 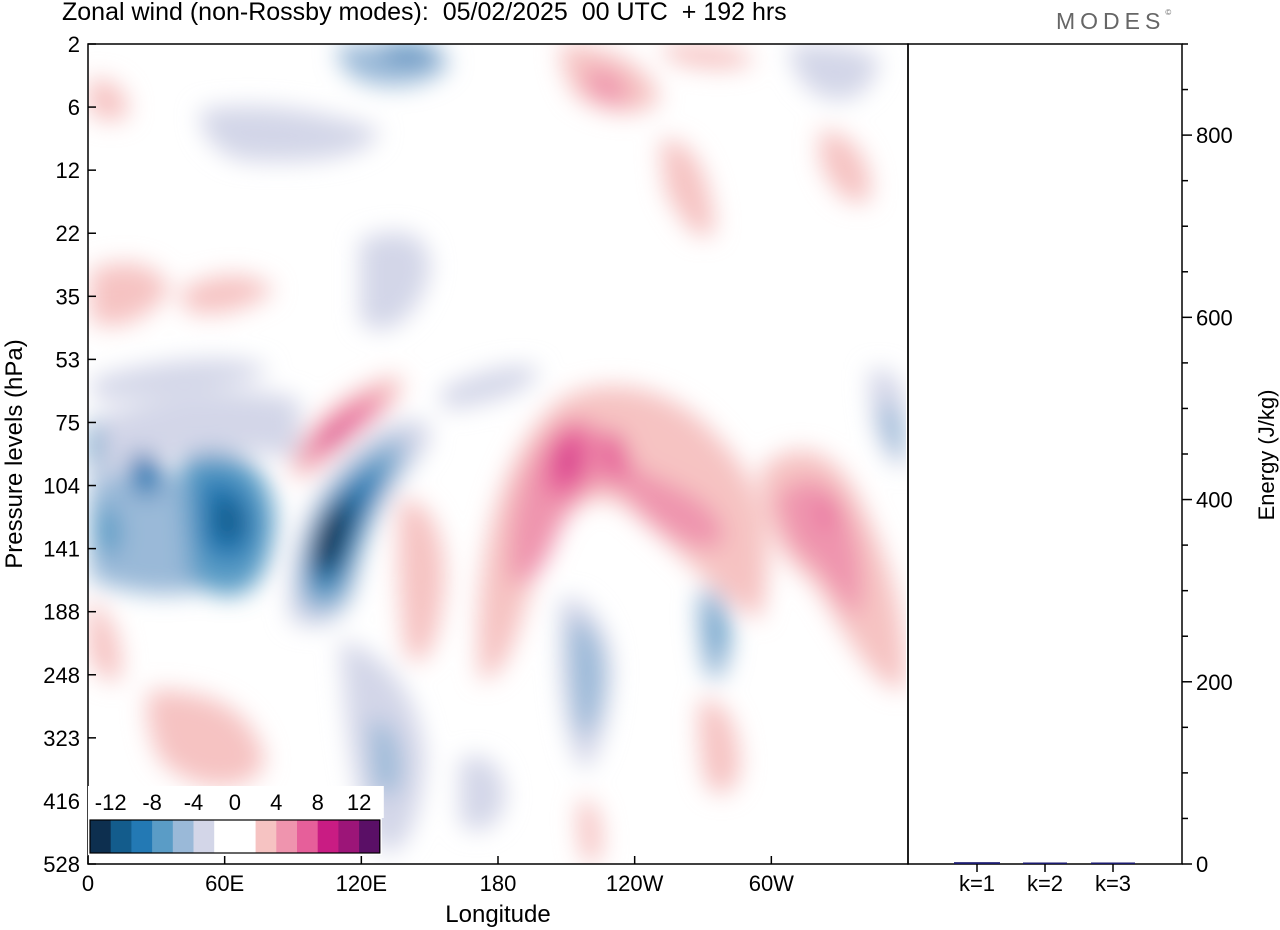 I want to click on y-axis-label: Pressure levels (hPa), so click(x=14, y=453).